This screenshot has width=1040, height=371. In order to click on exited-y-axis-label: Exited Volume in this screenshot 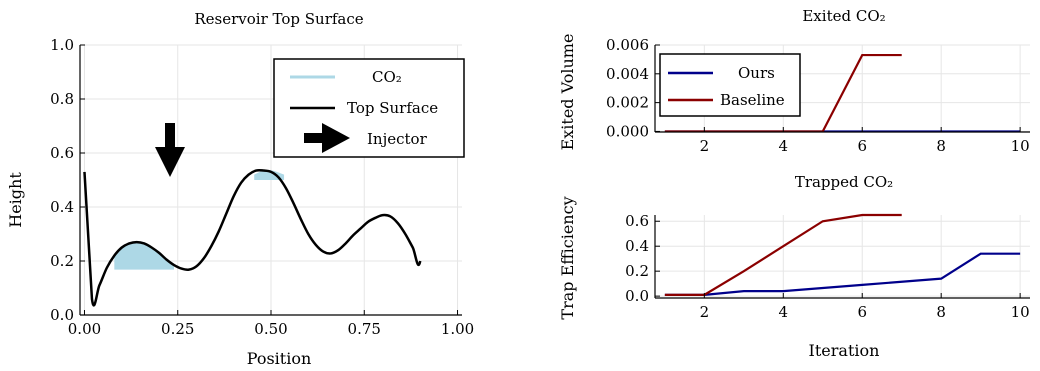, I will do `click(567, 92)`.